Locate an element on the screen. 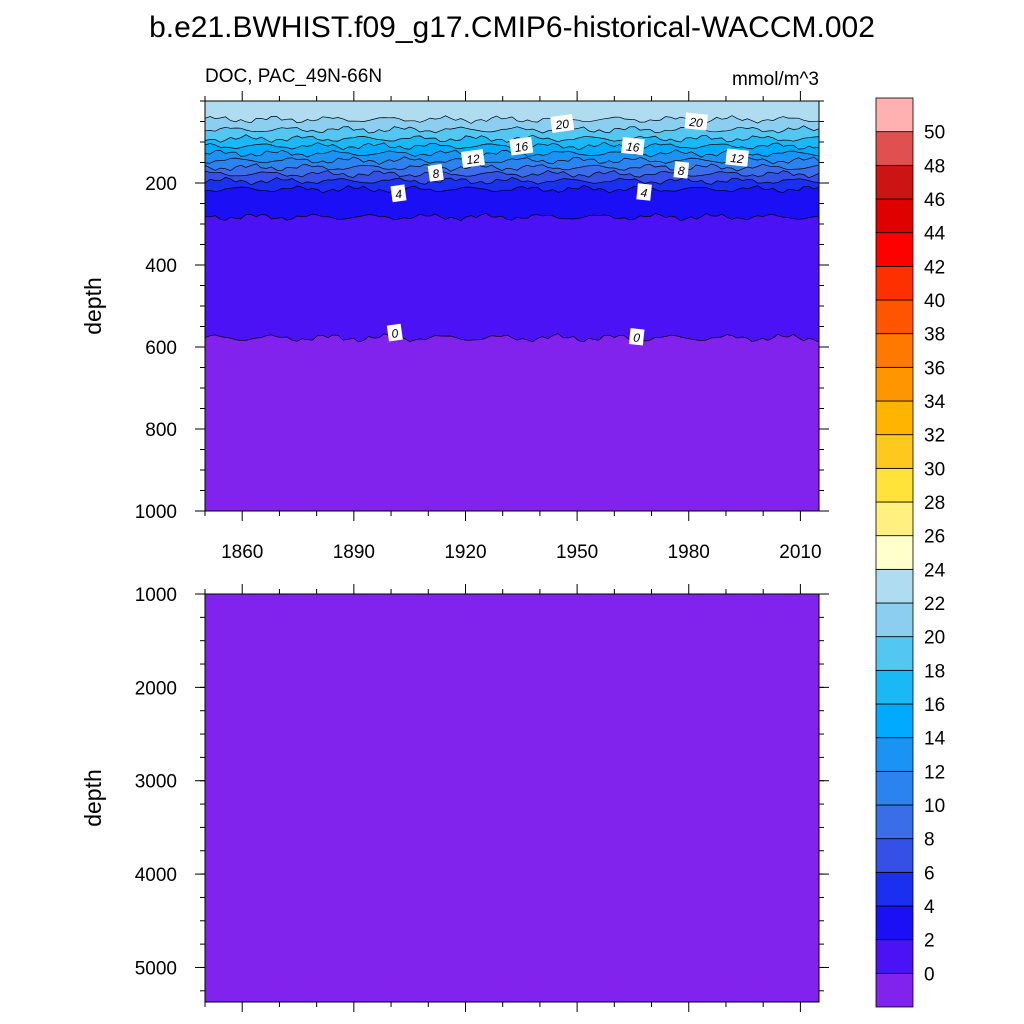  x-tick-label: 2010 is located at coordinates (800, 552).